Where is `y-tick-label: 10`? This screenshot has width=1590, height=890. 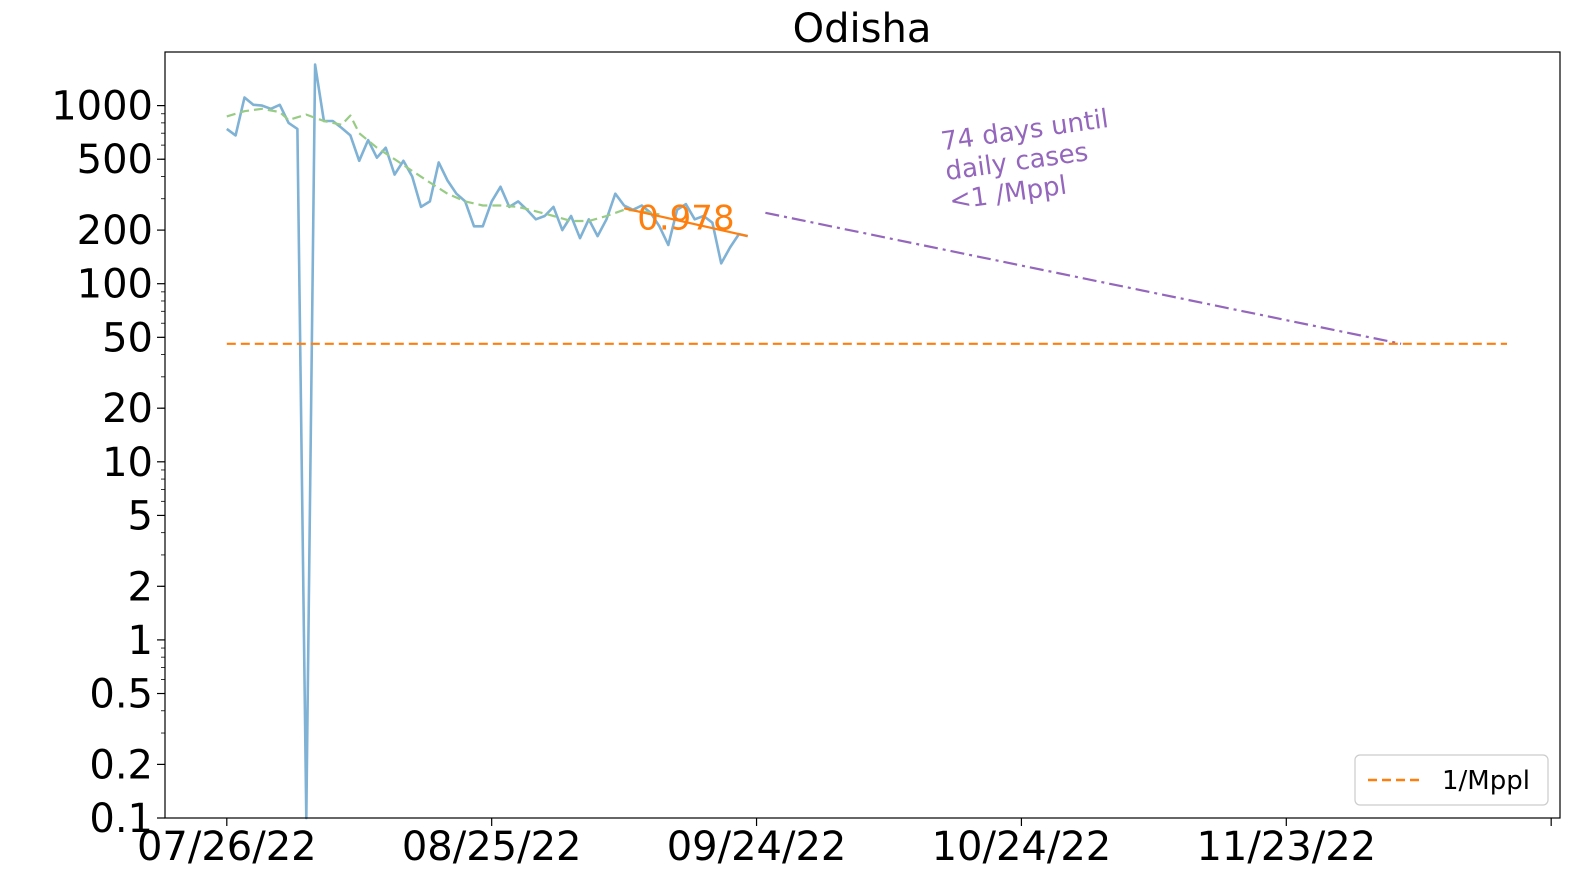
y-tick-label: 10 is located at coordinates (127, 463).